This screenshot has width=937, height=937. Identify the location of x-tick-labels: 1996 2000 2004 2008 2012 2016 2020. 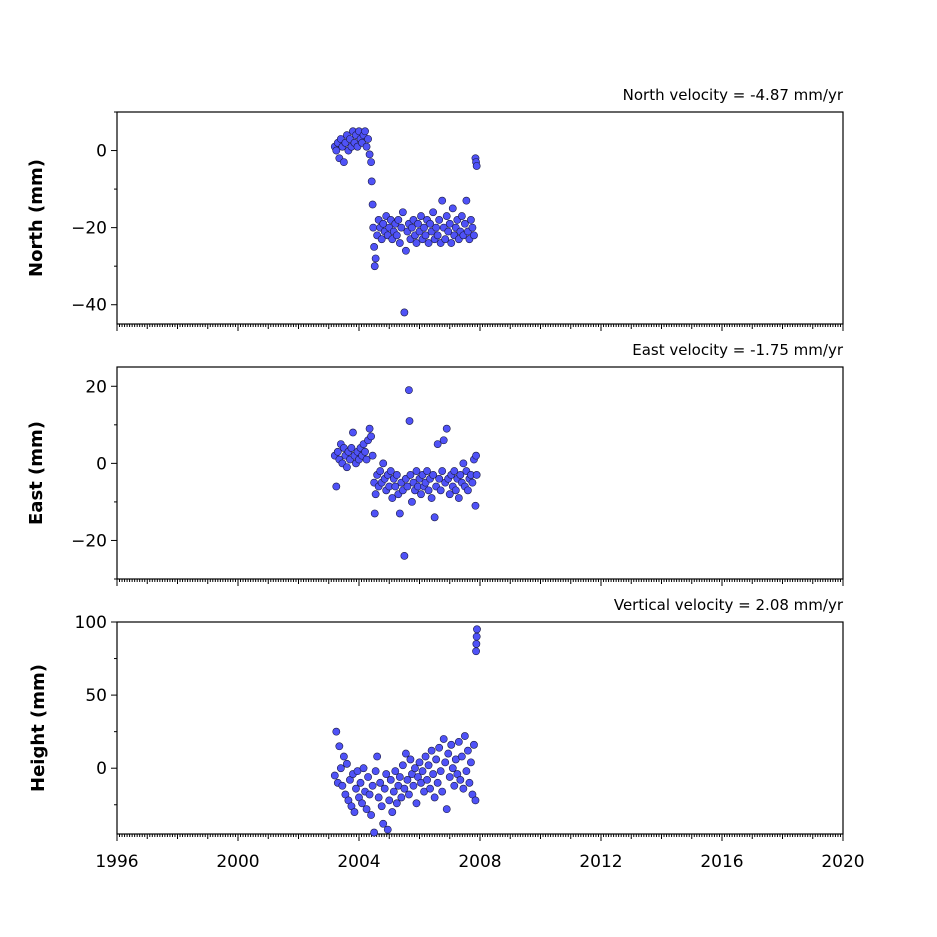
(479, 862).